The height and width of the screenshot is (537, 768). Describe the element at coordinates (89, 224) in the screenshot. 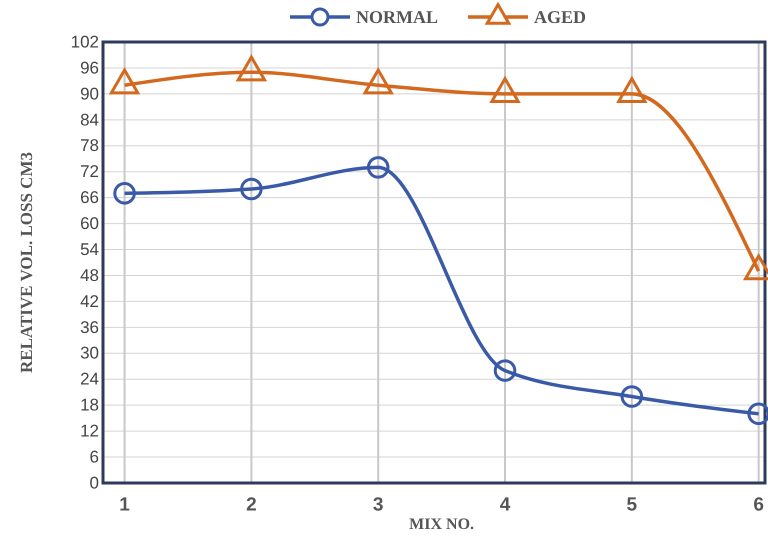

I see `y-tick-label: 60` at that location.